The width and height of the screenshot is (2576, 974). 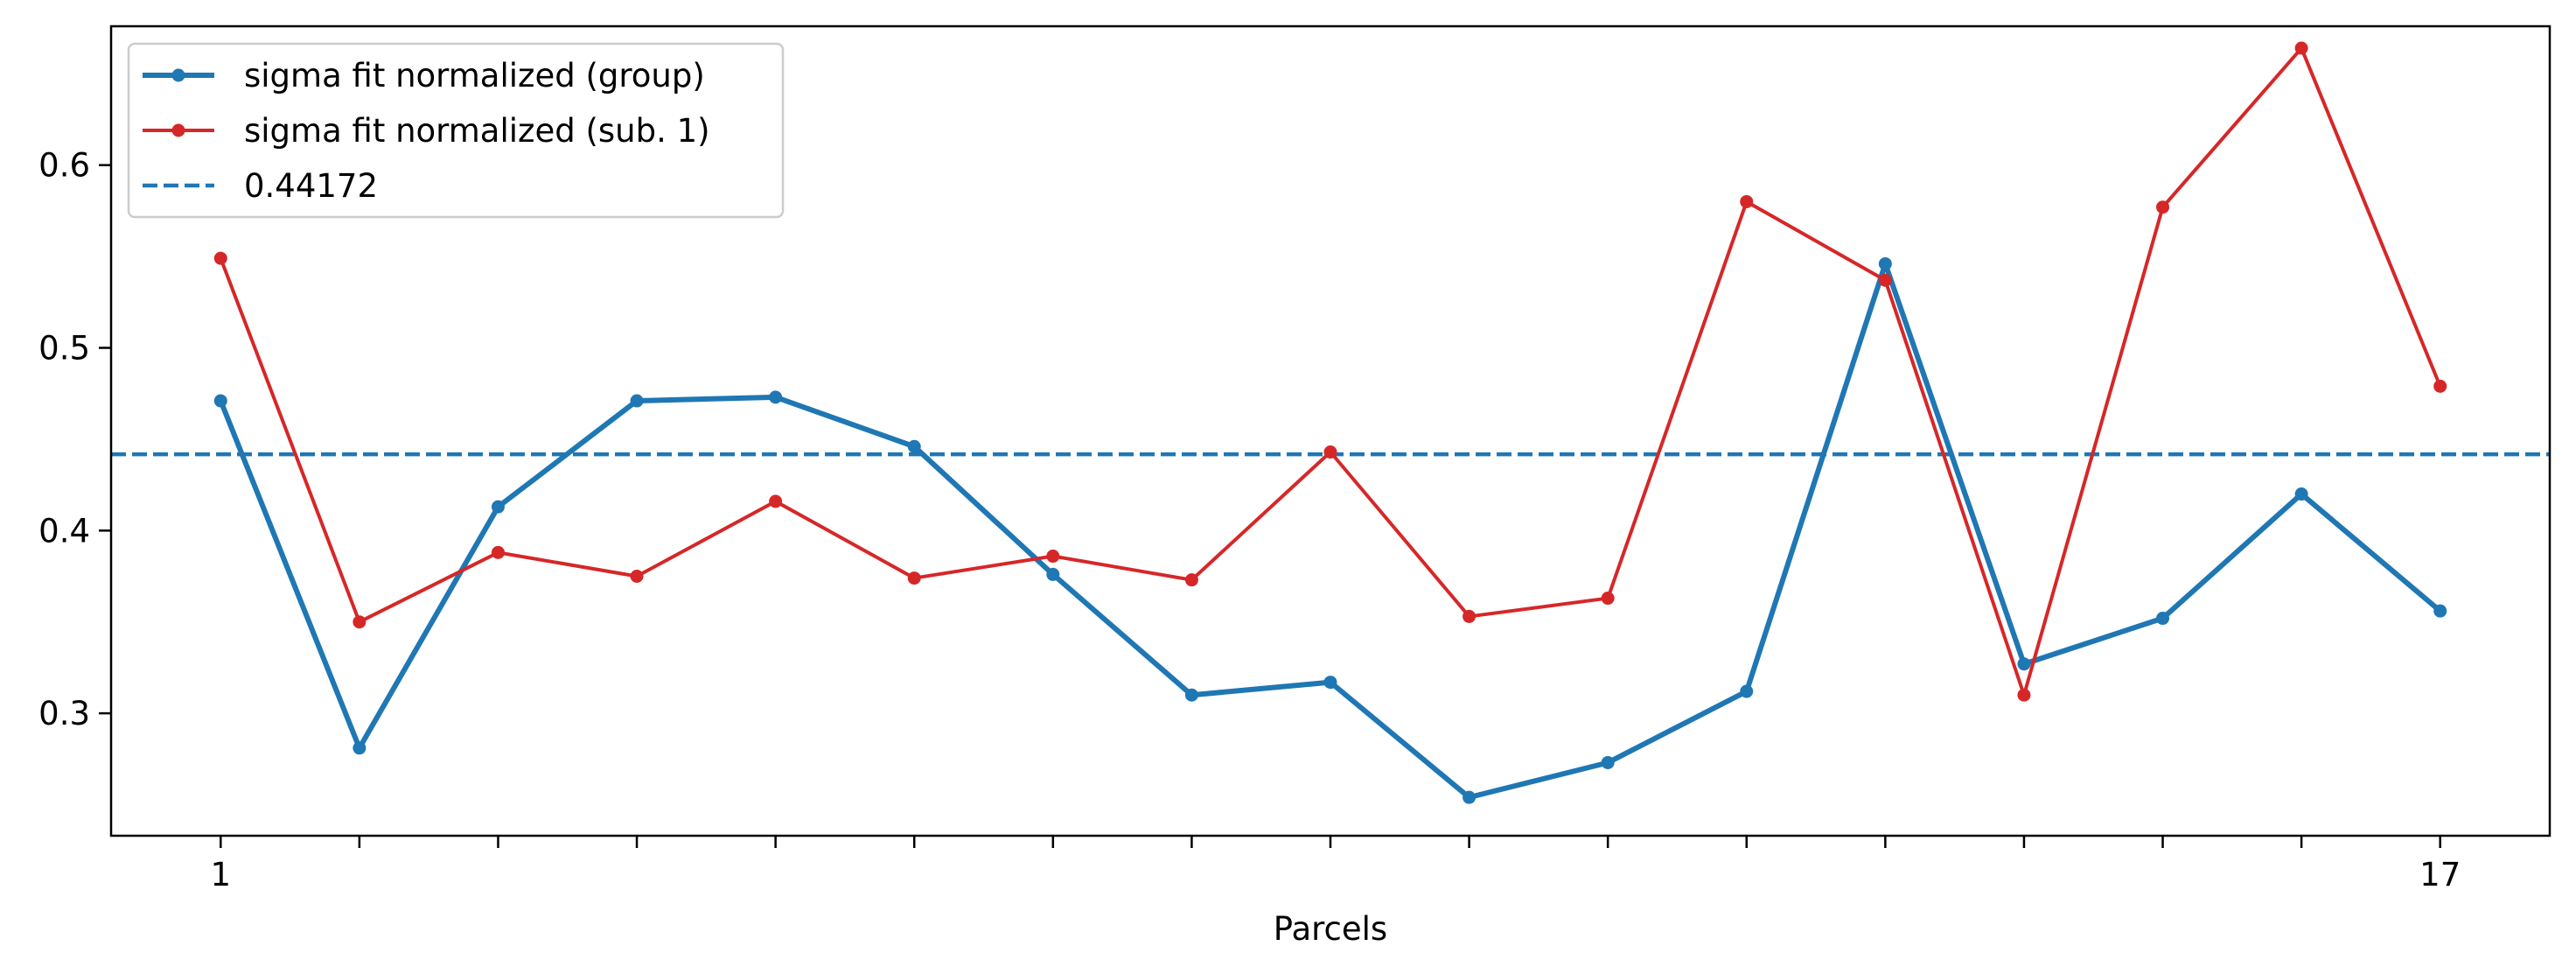 I want to click on legend-entry: sigma fit normalized (sub. 1), so click(x=426, y=131).